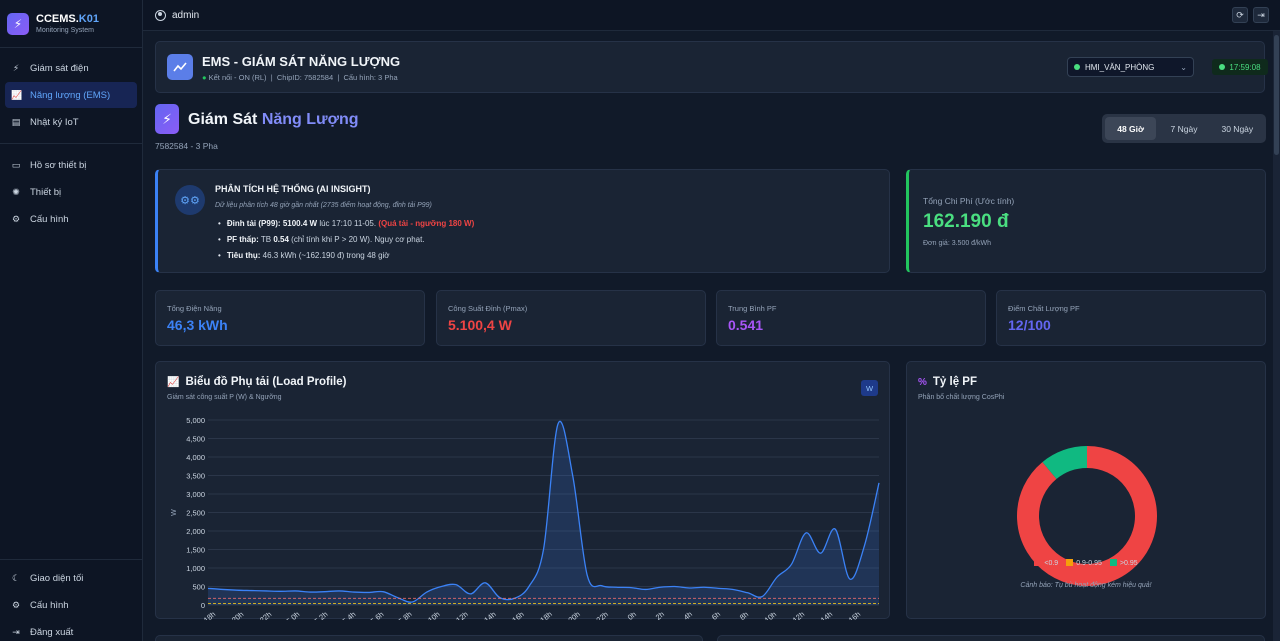  I want to click on clock-time: 17:59:08, so click(1245, 67).